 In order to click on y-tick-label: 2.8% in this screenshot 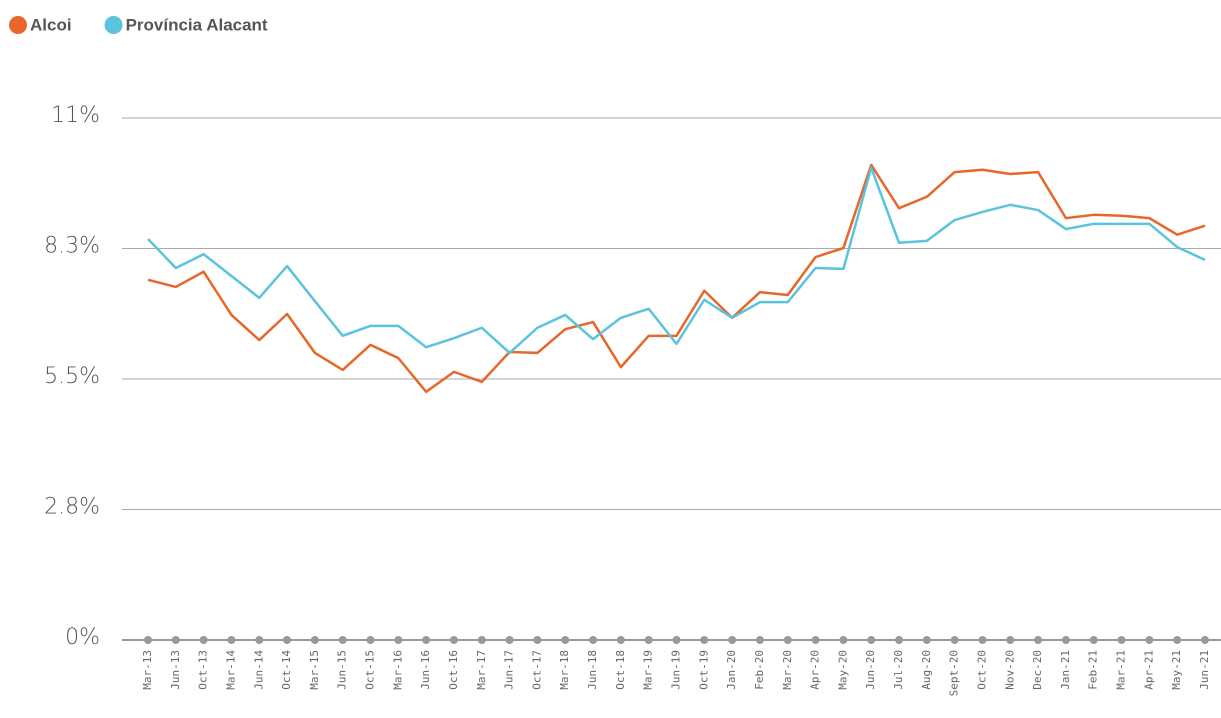, I will do `click(72, 507)`.